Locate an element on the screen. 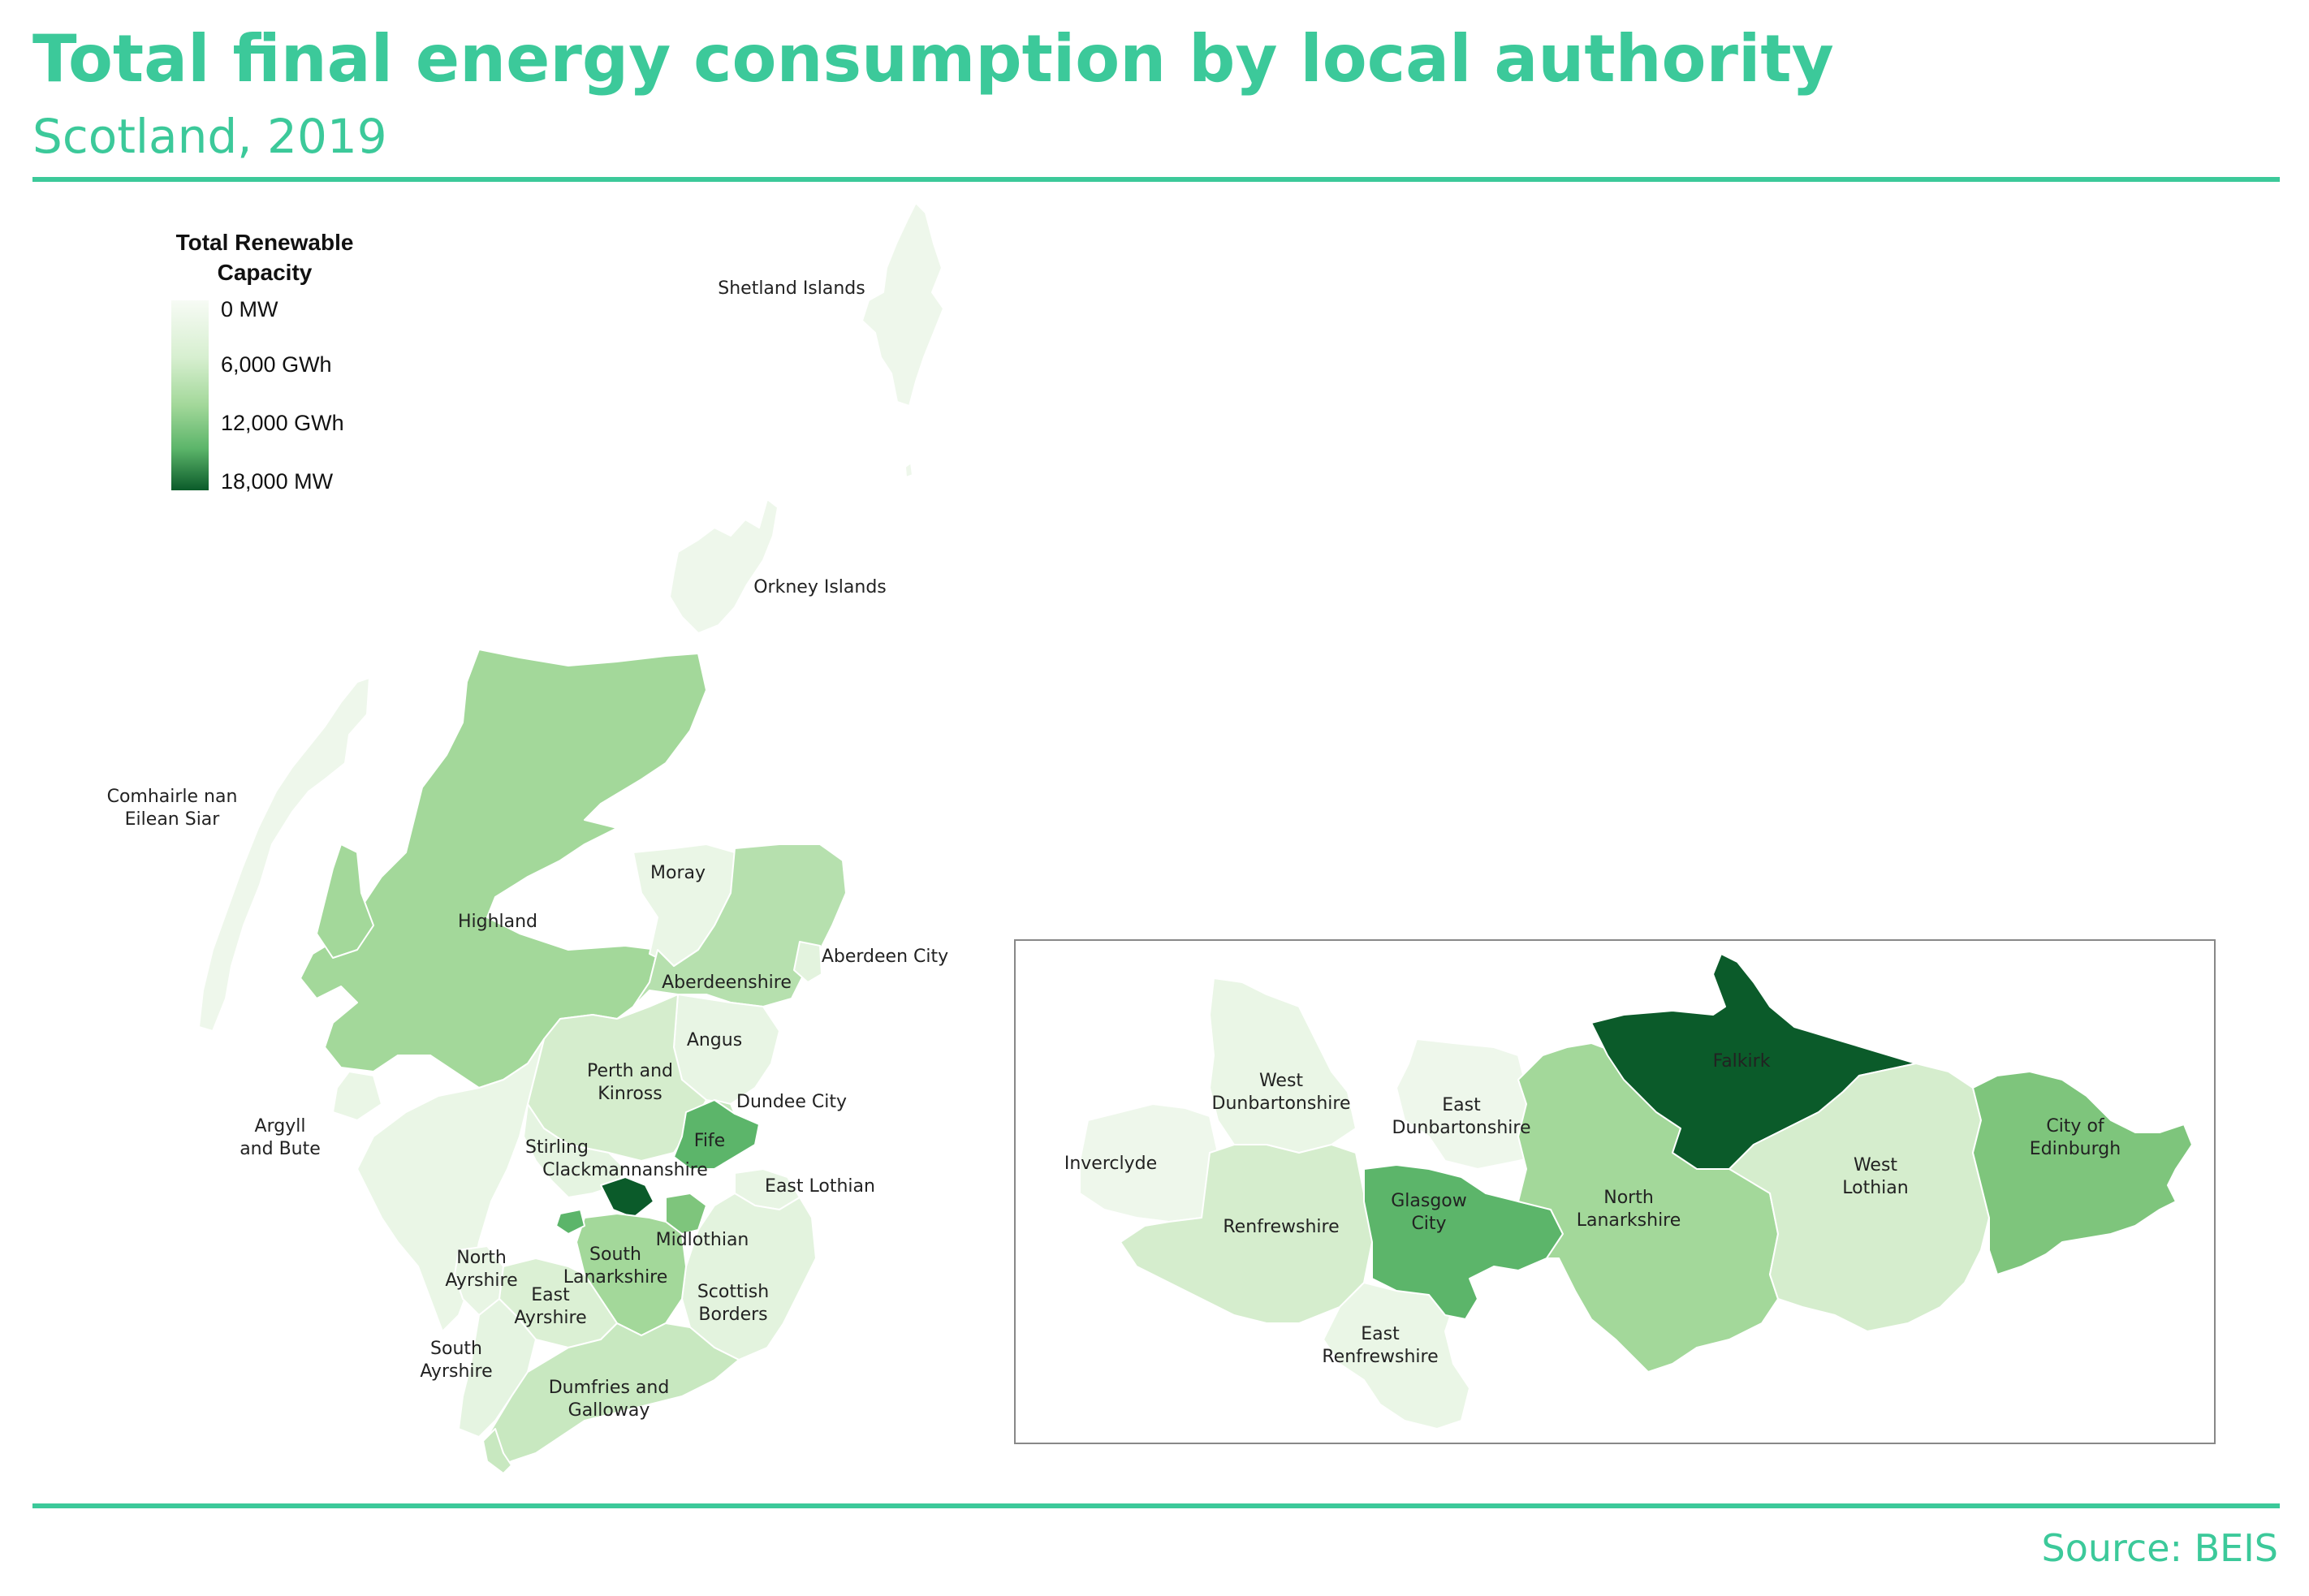  region-aberdeenshire is located at coordinates (739, 925).